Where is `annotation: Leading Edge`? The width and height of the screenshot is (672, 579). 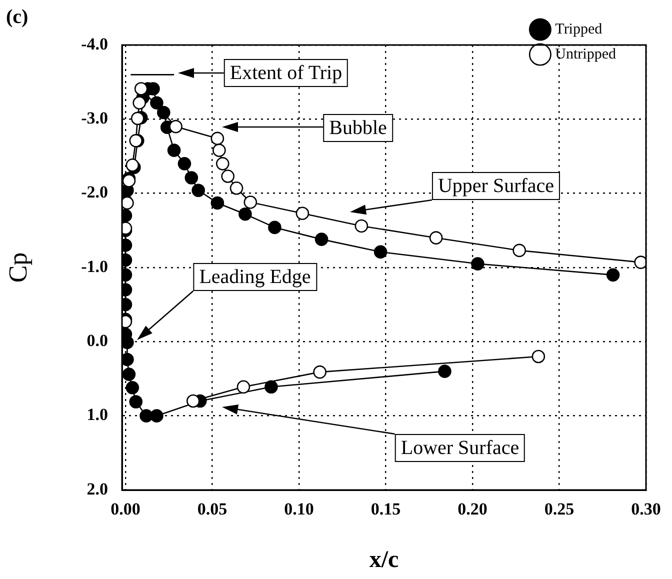 annotation: Leading Edge is located at coordinates (255, 277).